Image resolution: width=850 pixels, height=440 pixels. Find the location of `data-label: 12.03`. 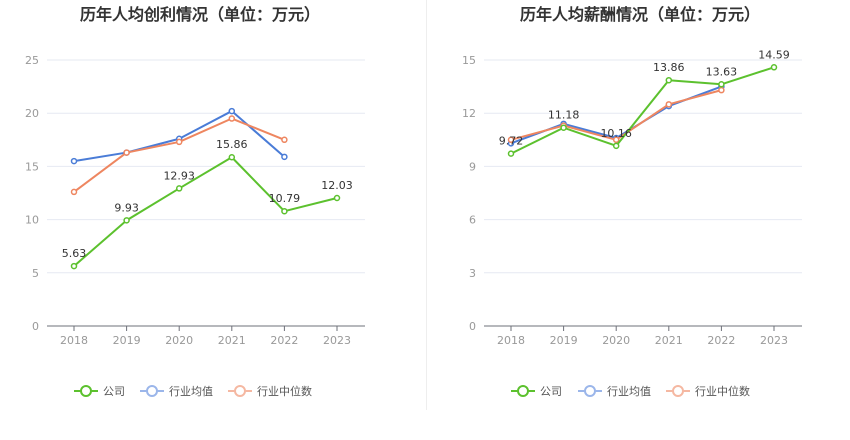

data-label: 12.03 is located at coordinates (337, 185).